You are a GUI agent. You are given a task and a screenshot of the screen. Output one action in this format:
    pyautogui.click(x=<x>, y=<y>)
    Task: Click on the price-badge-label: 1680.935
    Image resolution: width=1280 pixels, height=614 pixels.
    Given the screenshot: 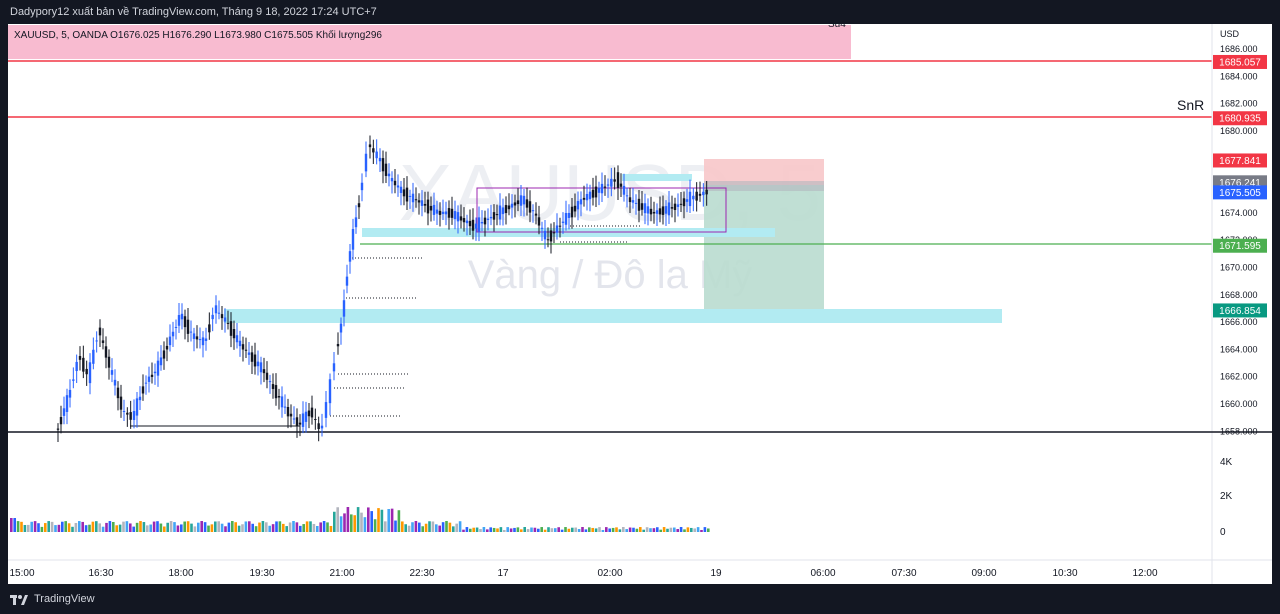 What is the action you would take?
    pyautogui.click(x=1240, y=119)
    